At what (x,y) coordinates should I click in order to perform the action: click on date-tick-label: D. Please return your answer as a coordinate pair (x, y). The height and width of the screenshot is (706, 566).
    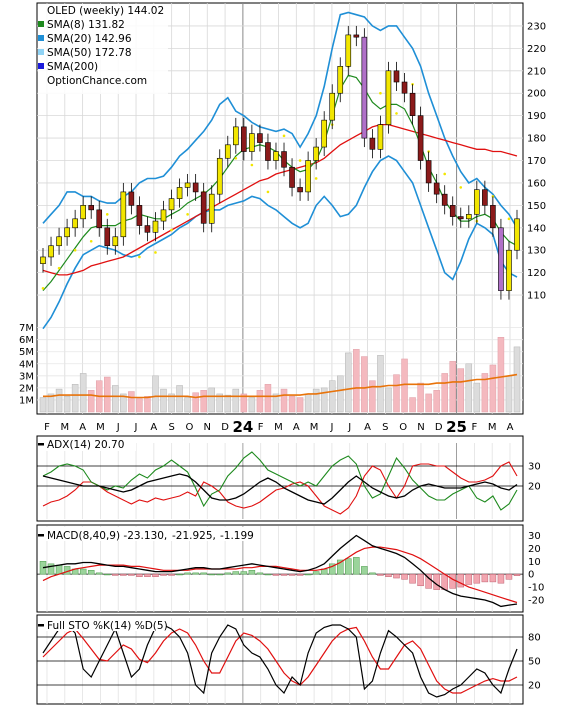
    Looking at the image, I should click on (439, 427).